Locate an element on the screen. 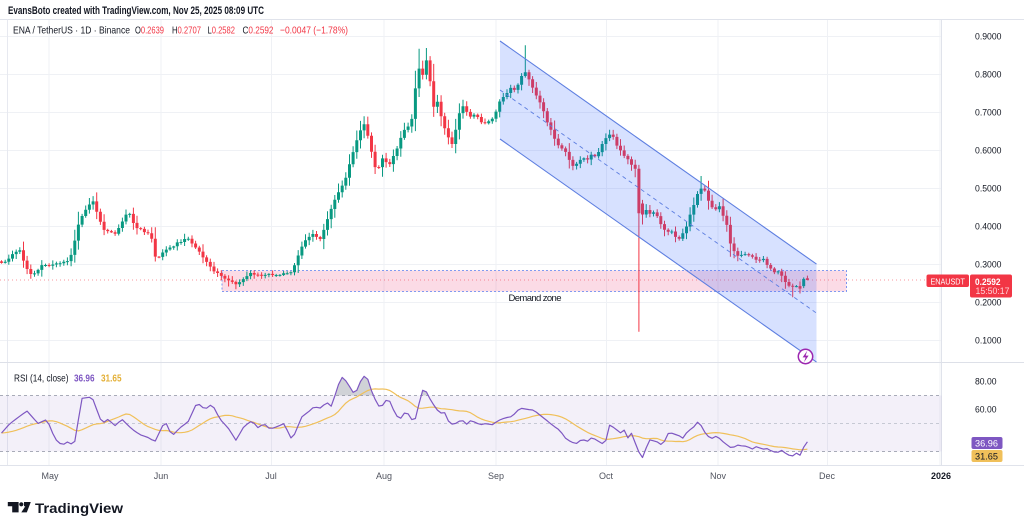 The width and height of the screenshot is (1024, 530). svg-text: Jun is located at coordinates (161, 476).